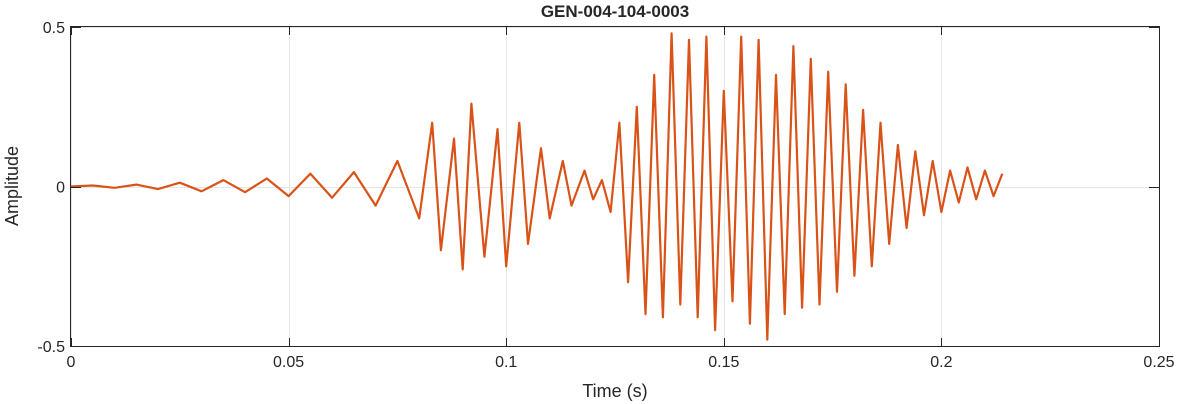  Describe the element at coordinates (54, 28) in the screenshot. I see `y-tick-label: 0.5` at that location.